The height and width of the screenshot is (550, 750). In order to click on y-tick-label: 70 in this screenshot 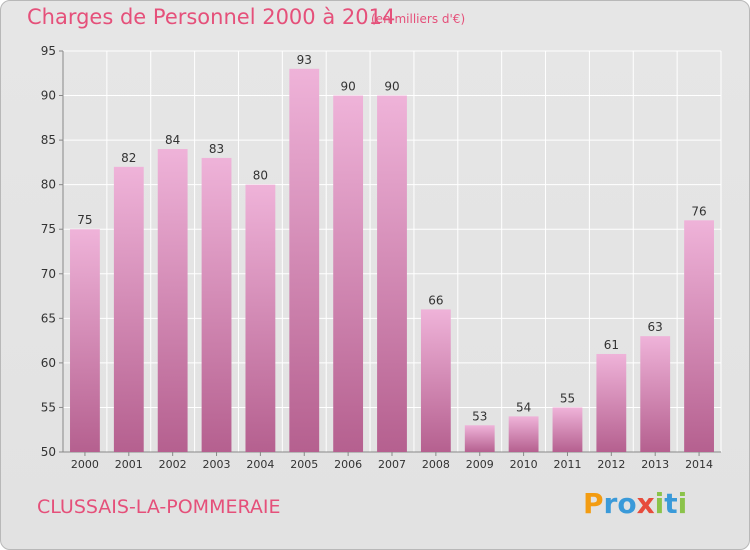, I will do `click(48, 274)`.